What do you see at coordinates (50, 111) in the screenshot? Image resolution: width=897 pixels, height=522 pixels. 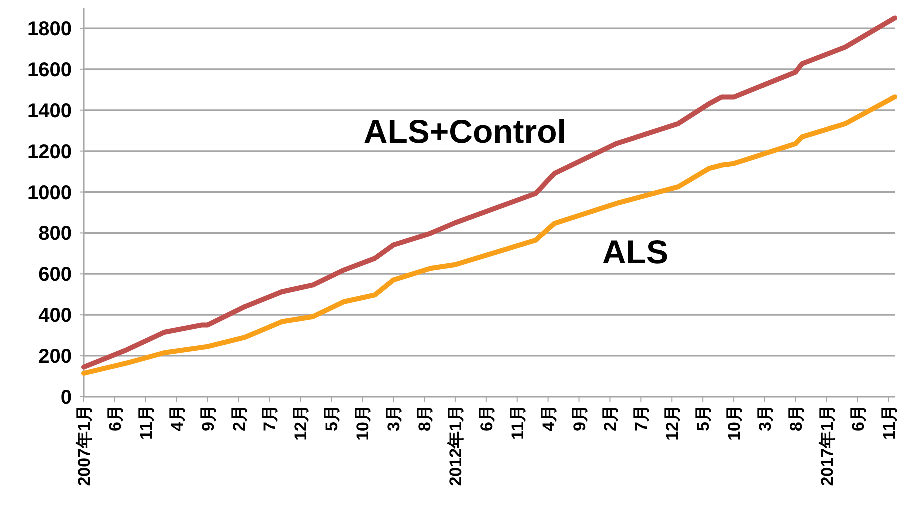 I see `y-tick-label: 1400` at bounding box center [50, 111].